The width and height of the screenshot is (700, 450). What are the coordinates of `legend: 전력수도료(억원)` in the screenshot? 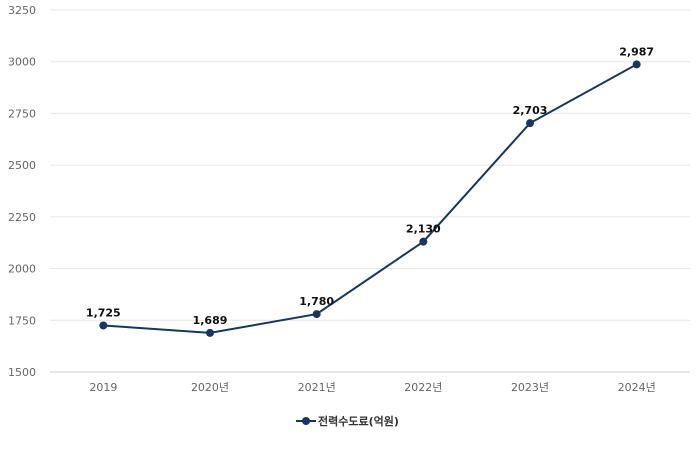 It's located at (347, 421).